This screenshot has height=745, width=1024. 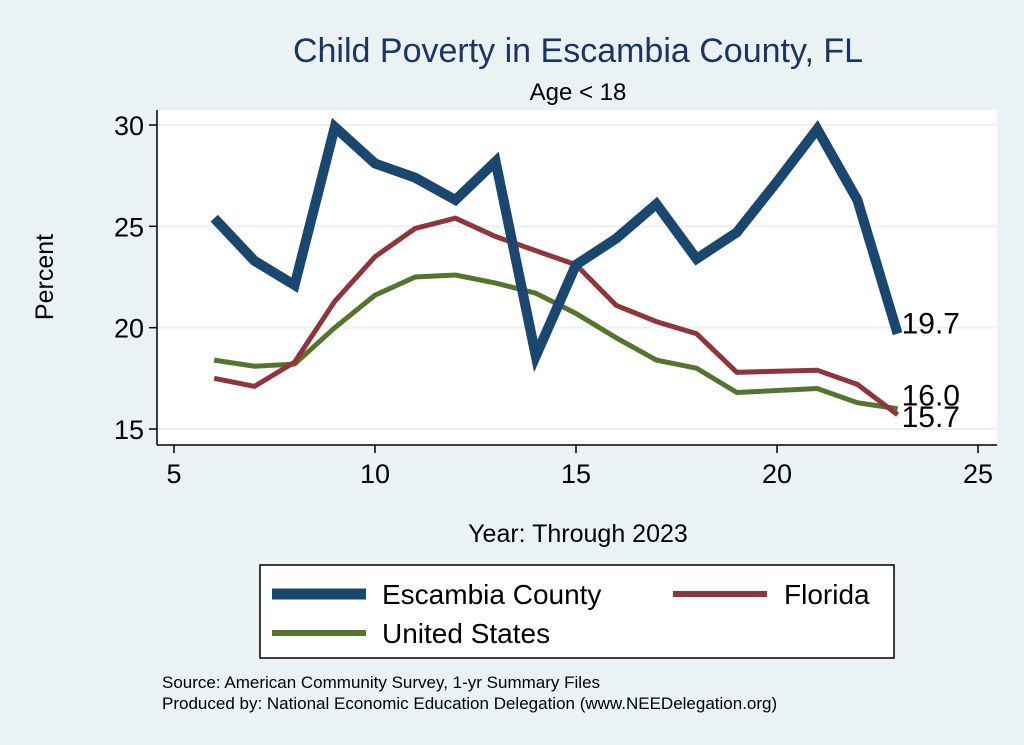 What do you see at coordinates (491, 594) in the screenshot?
I see `legend-label-escambia: Escambia County` at bounding box center [491, 594].